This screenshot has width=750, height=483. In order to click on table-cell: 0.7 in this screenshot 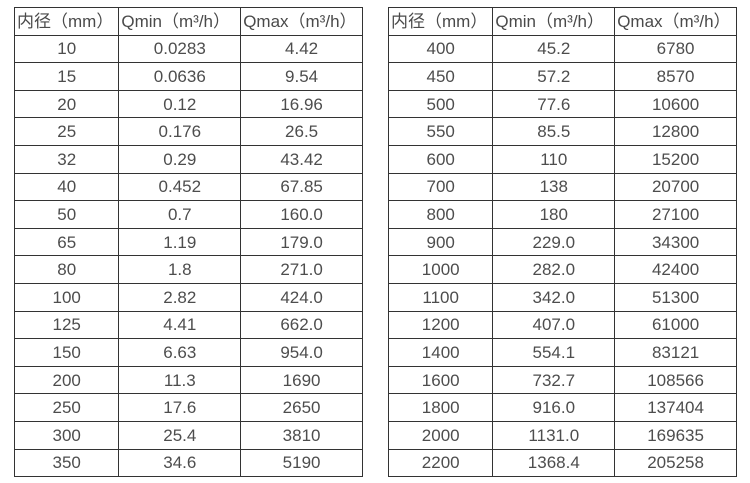, I will do `click(180, 214)`.